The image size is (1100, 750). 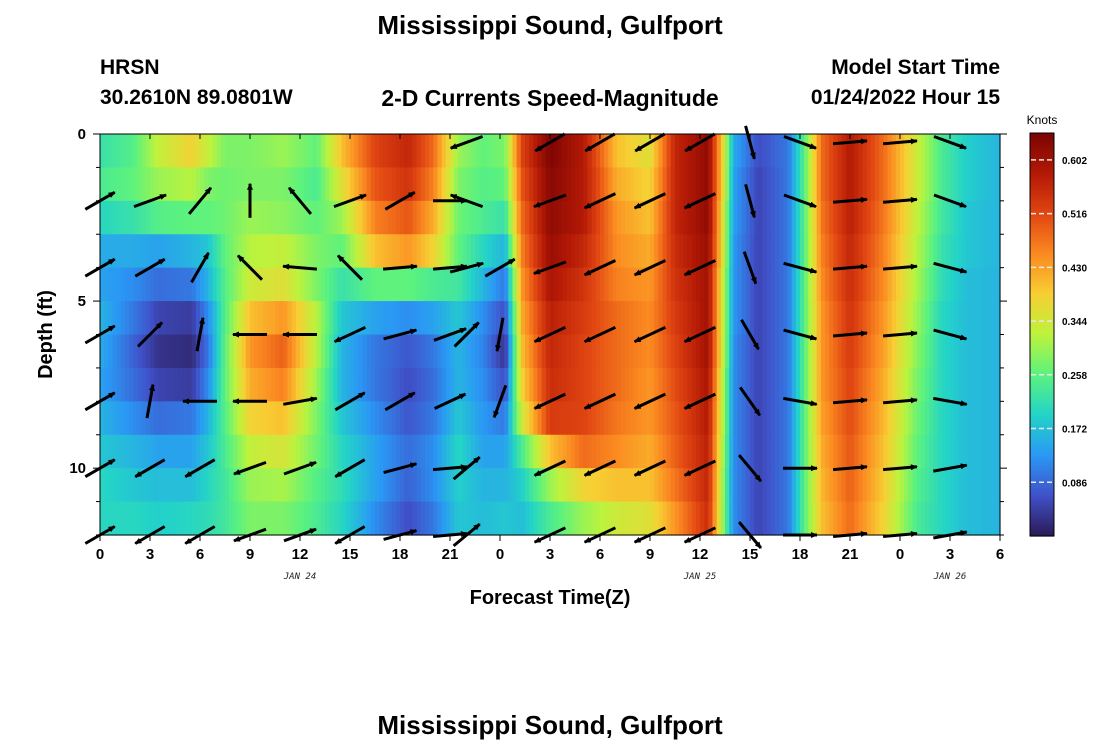 I want to click on x-tick-label: 15, so click(x=750, y=554).